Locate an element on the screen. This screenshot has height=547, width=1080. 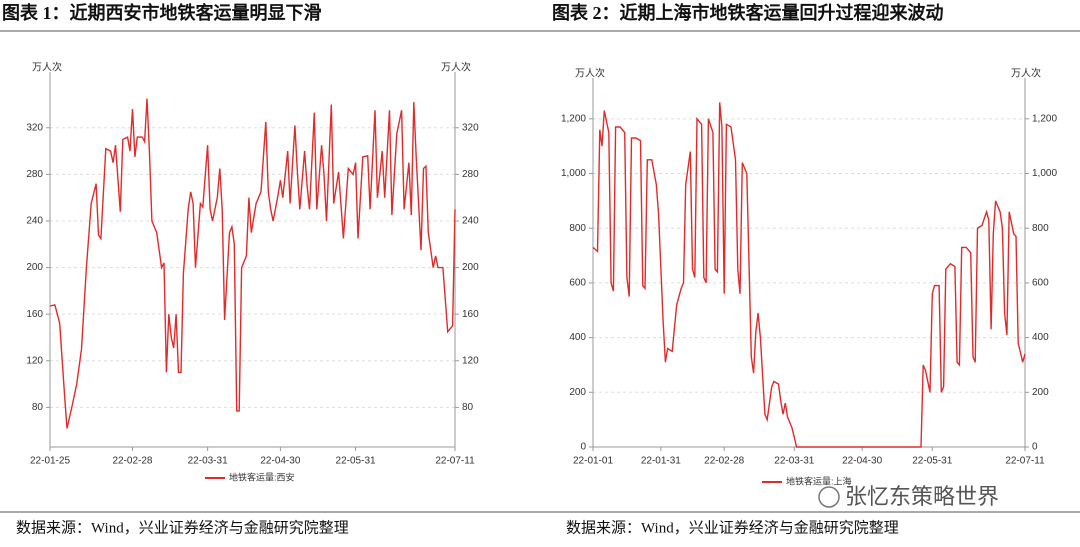
x-tick-label: 22-01-25 is located at coordinates (50, 461).